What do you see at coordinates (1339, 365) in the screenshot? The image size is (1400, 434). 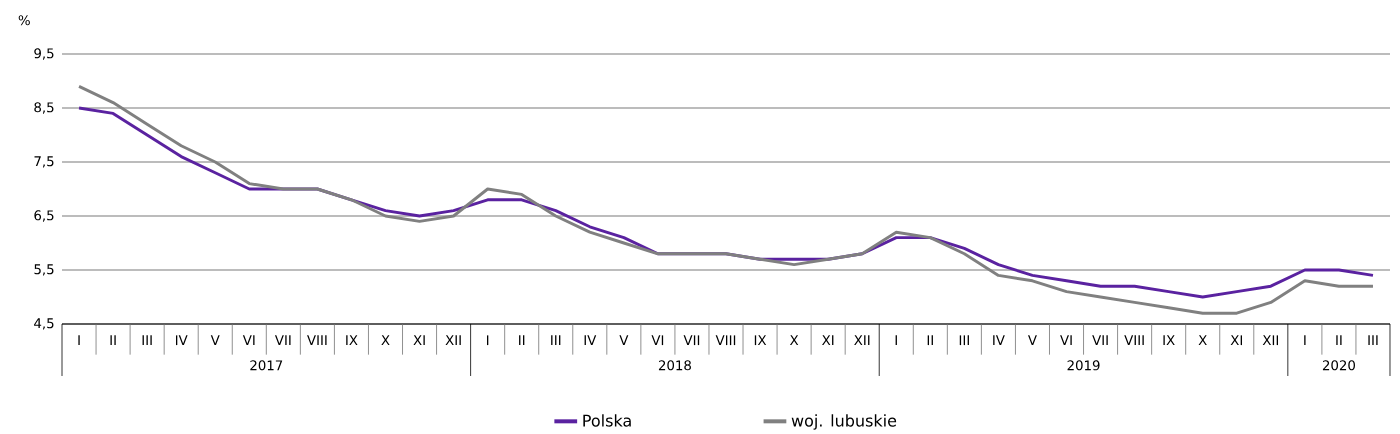 I see `text: 2020` at bounding box center [1339, 365].